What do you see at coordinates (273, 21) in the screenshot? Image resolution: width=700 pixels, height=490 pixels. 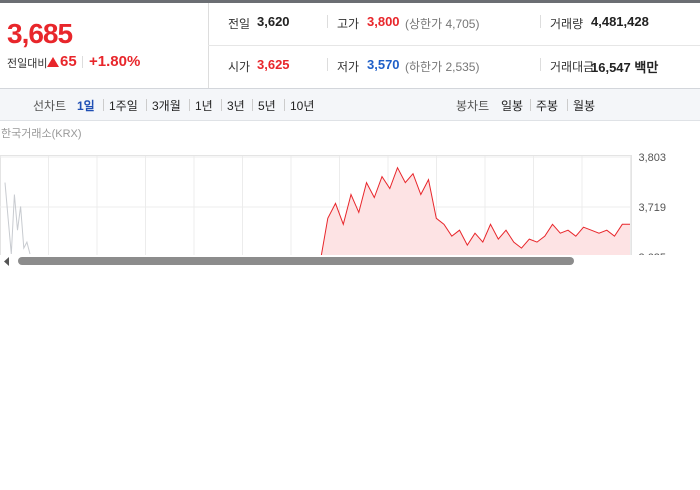 I see `stat-value: 3,620` at bounding box center [273, 21].